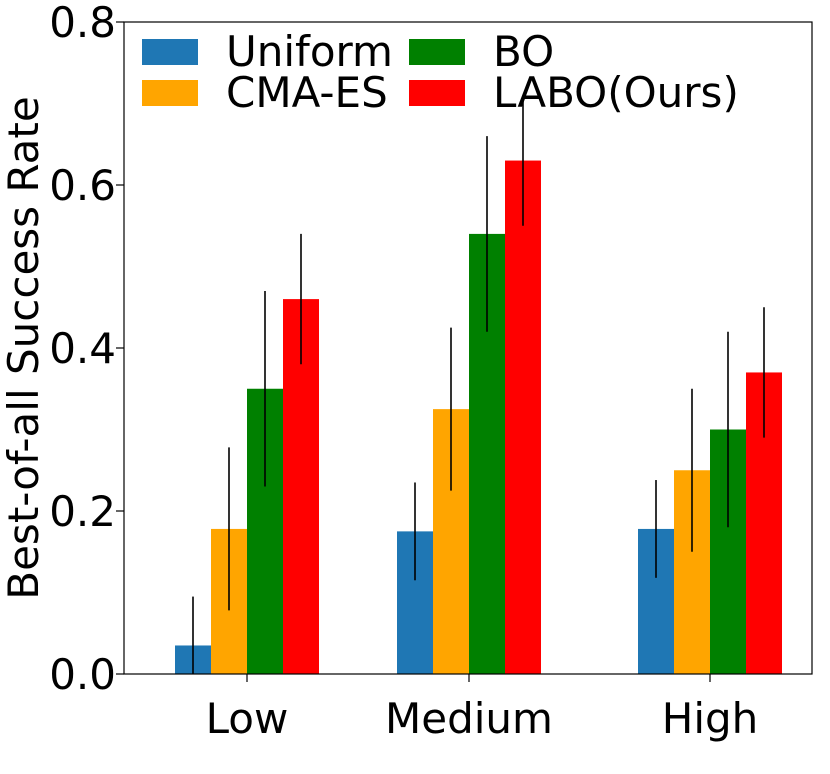  What do you see at coordinates (437, 52) in the screenshot?
I see `legend-swatch-bo` at bounding box center [437, 52].